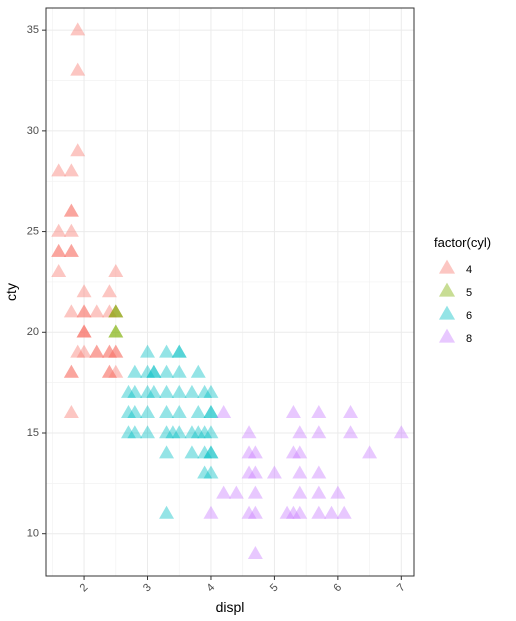 This screenshot has height=621, width=516. I want to click on legend-key-triangle, so click(447, 335).